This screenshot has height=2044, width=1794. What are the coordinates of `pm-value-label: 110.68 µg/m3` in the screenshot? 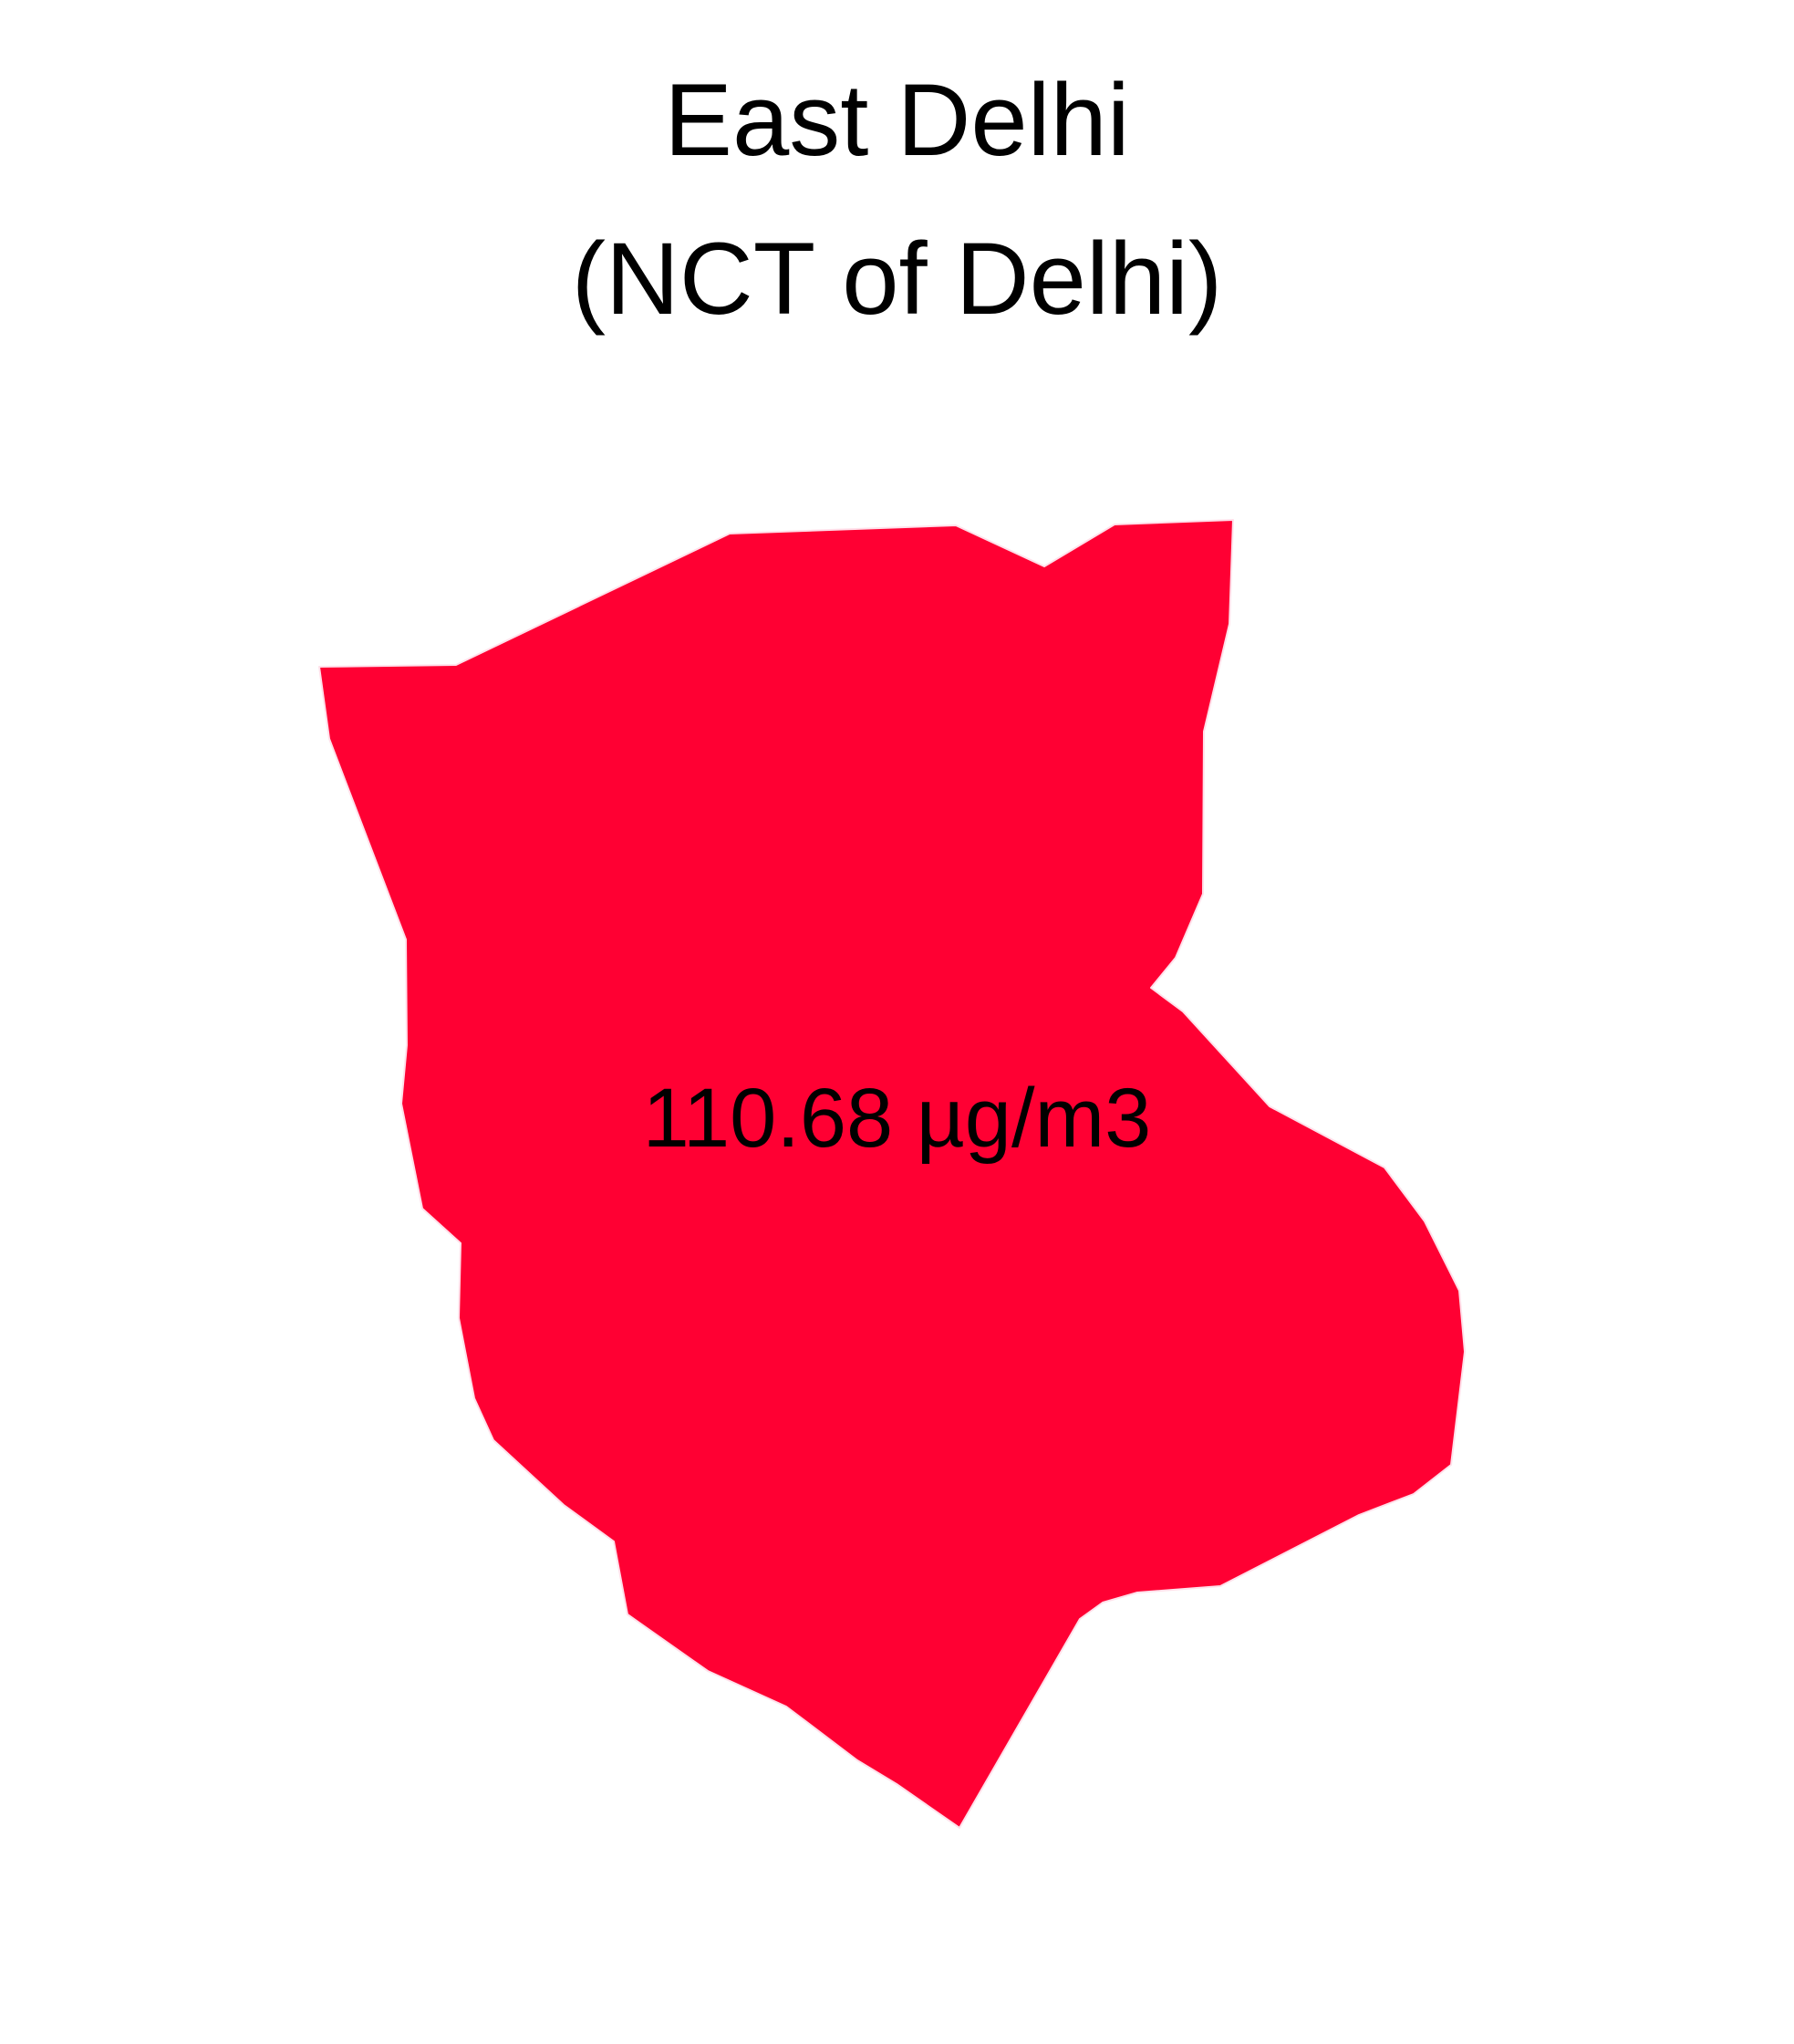 It's located at (897, 1118).